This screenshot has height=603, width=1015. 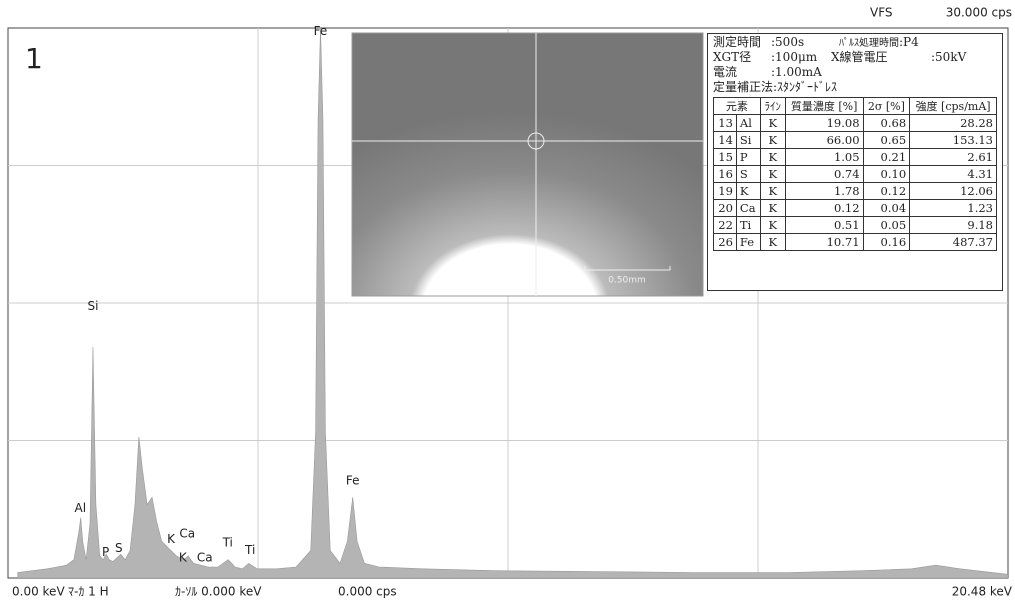 What do you see at coordinates (949, 57) in the screenshot?
I see `info-value: :50kV` at bounding box center [949, 57].